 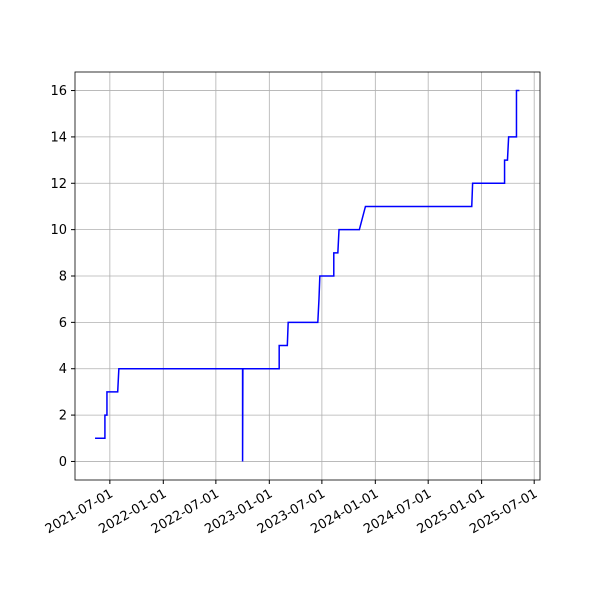 What do you see at coordinates (63, 416) in the screenshot?
I see `y-tick-label: 2` at bounding box center [63, 416].